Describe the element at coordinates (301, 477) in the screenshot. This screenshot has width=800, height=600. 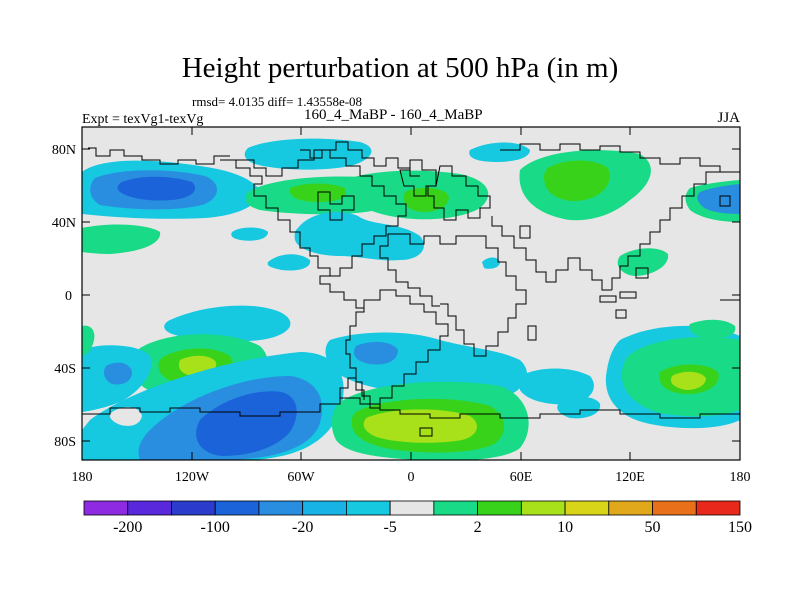
I see `x-tick-label: 60W` at that location.